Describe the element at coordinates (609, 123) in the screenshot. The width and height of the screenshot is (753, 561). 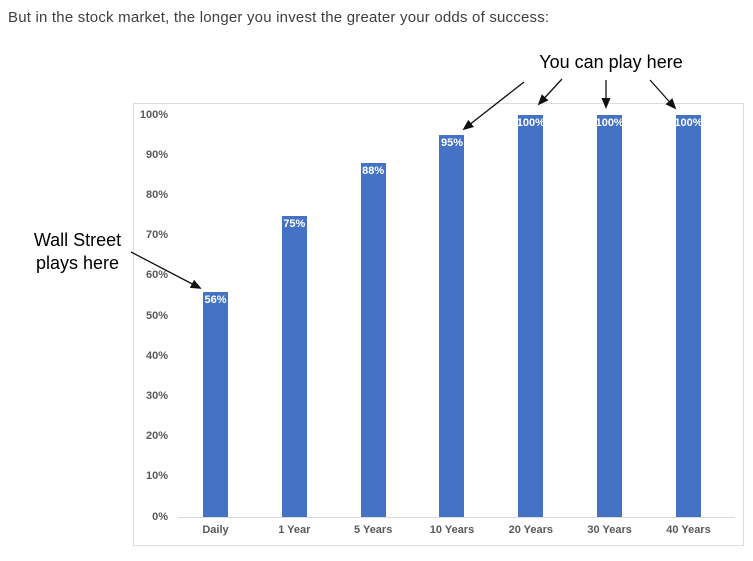
I see `bar-value-label-30-years: 100%` at that location.